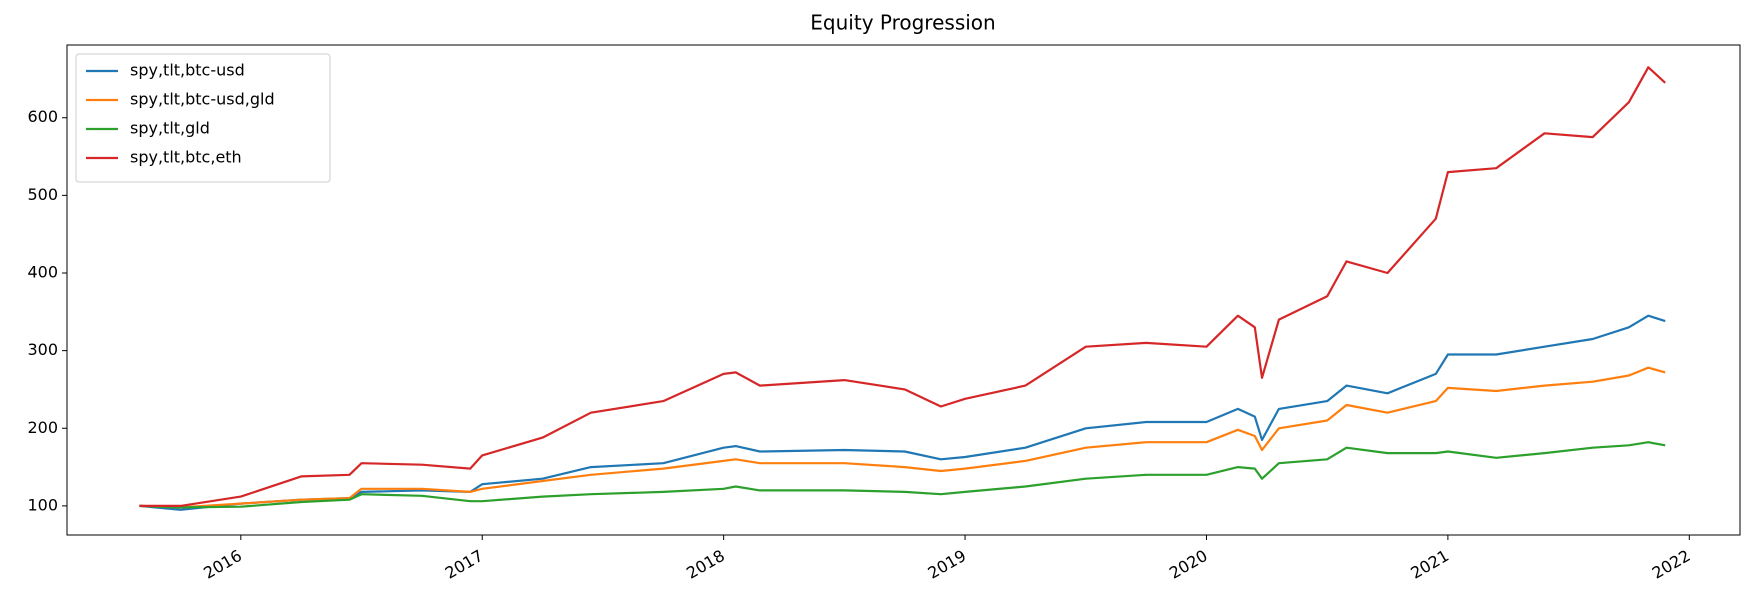 This screenshot has width=1755, height=609. I want to click on x-tick-label: 2019, so click(947, 564).